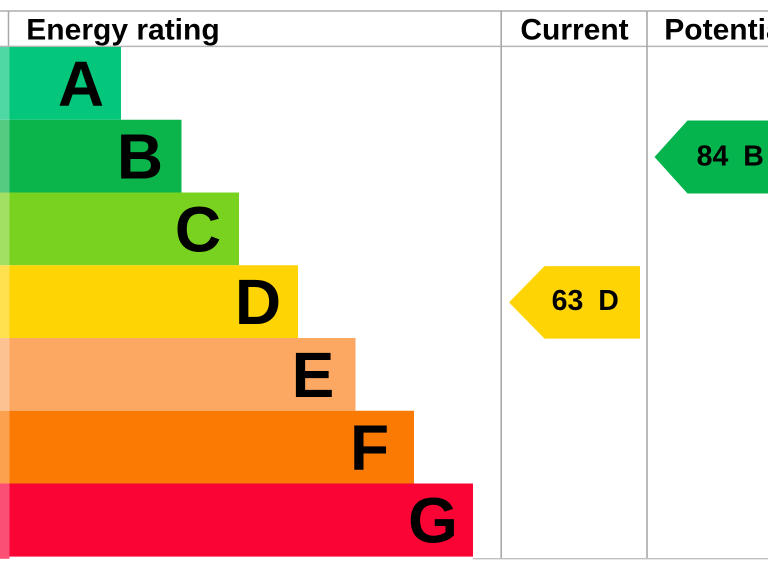 The width and height of the screenshot is (768, 576). What do you see at coordinates (81, 84) in the screenshot?
I see `svg-text: A` at bounding box center [81, 84].